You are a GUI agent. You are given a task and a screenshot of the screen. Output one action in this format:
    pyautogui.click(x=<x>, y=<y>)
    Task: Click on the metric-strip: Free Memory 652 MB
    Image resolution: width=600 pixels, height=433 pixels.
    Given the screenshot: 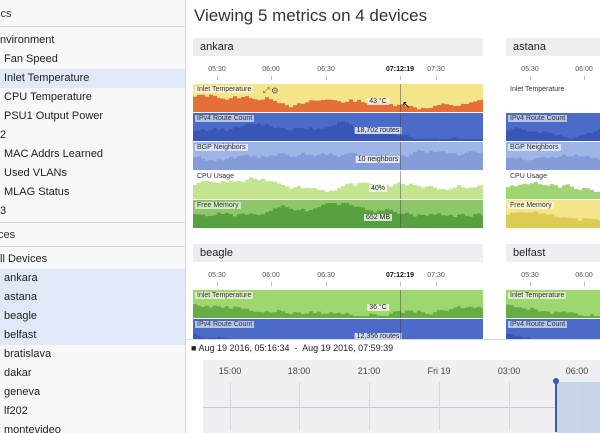 What is the action you would take?
    pyautogui.click(x=338, y=214)
    